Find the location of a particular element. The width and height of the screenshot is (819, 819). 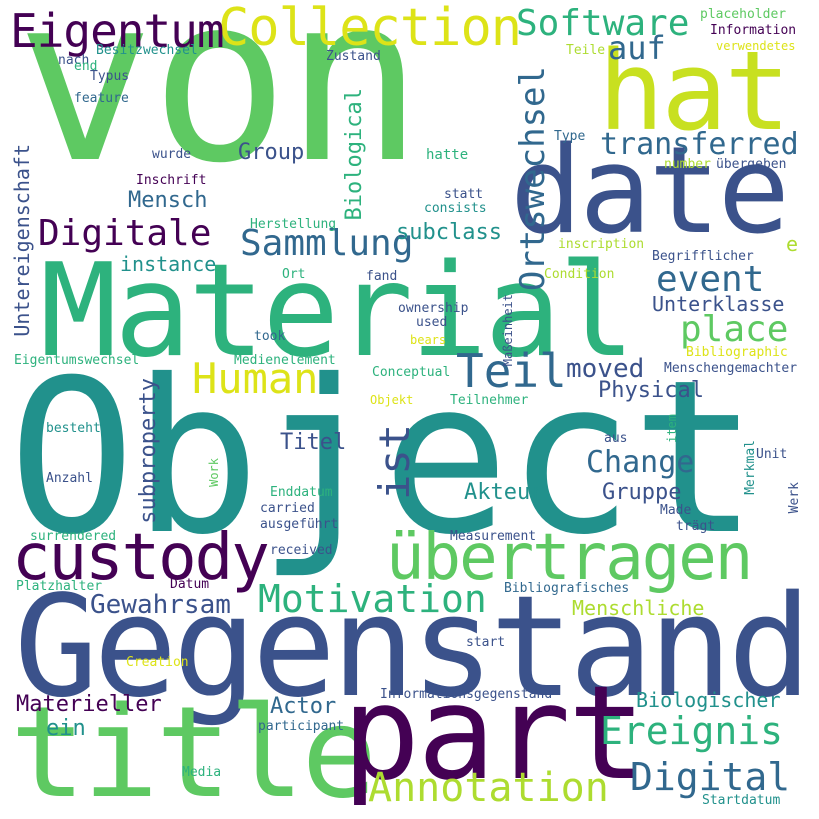

word-item: item is located at coordinates (672, 428).